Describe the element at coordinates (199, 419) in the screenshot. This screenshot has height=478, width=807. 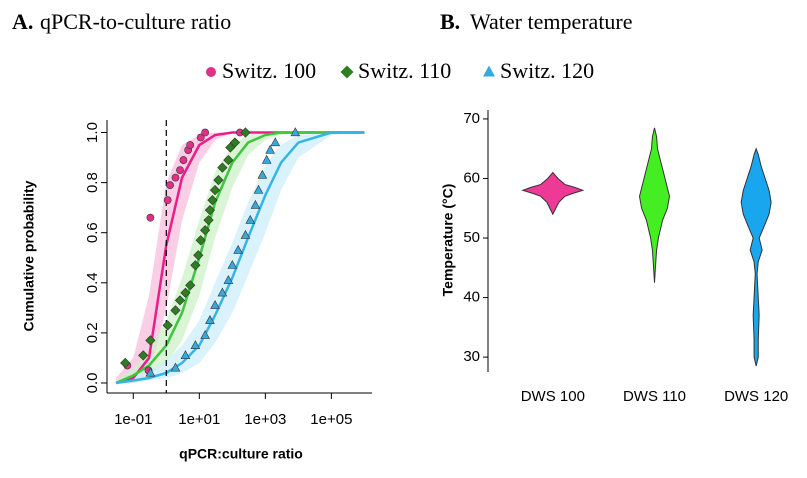
I see `x-tick-label: 1e+01` at that location.